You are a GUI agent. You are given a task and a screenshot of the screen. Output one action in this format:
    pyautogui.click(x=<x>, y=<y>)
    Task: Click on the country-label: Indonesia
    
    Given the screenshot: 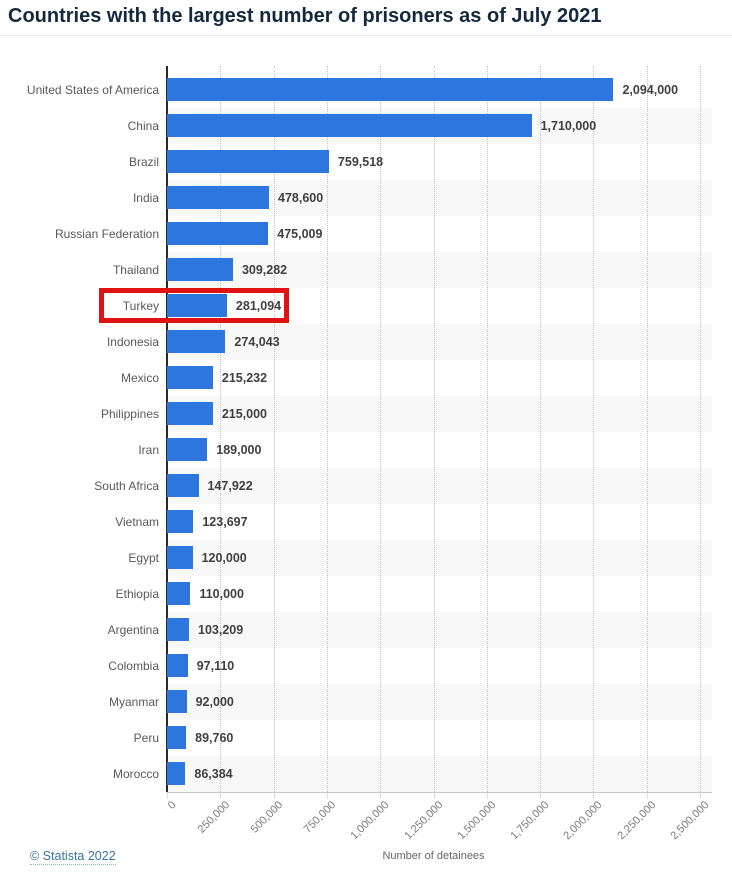 What is the action you would take?
    pyautogui.click(x=132, y=342)
    